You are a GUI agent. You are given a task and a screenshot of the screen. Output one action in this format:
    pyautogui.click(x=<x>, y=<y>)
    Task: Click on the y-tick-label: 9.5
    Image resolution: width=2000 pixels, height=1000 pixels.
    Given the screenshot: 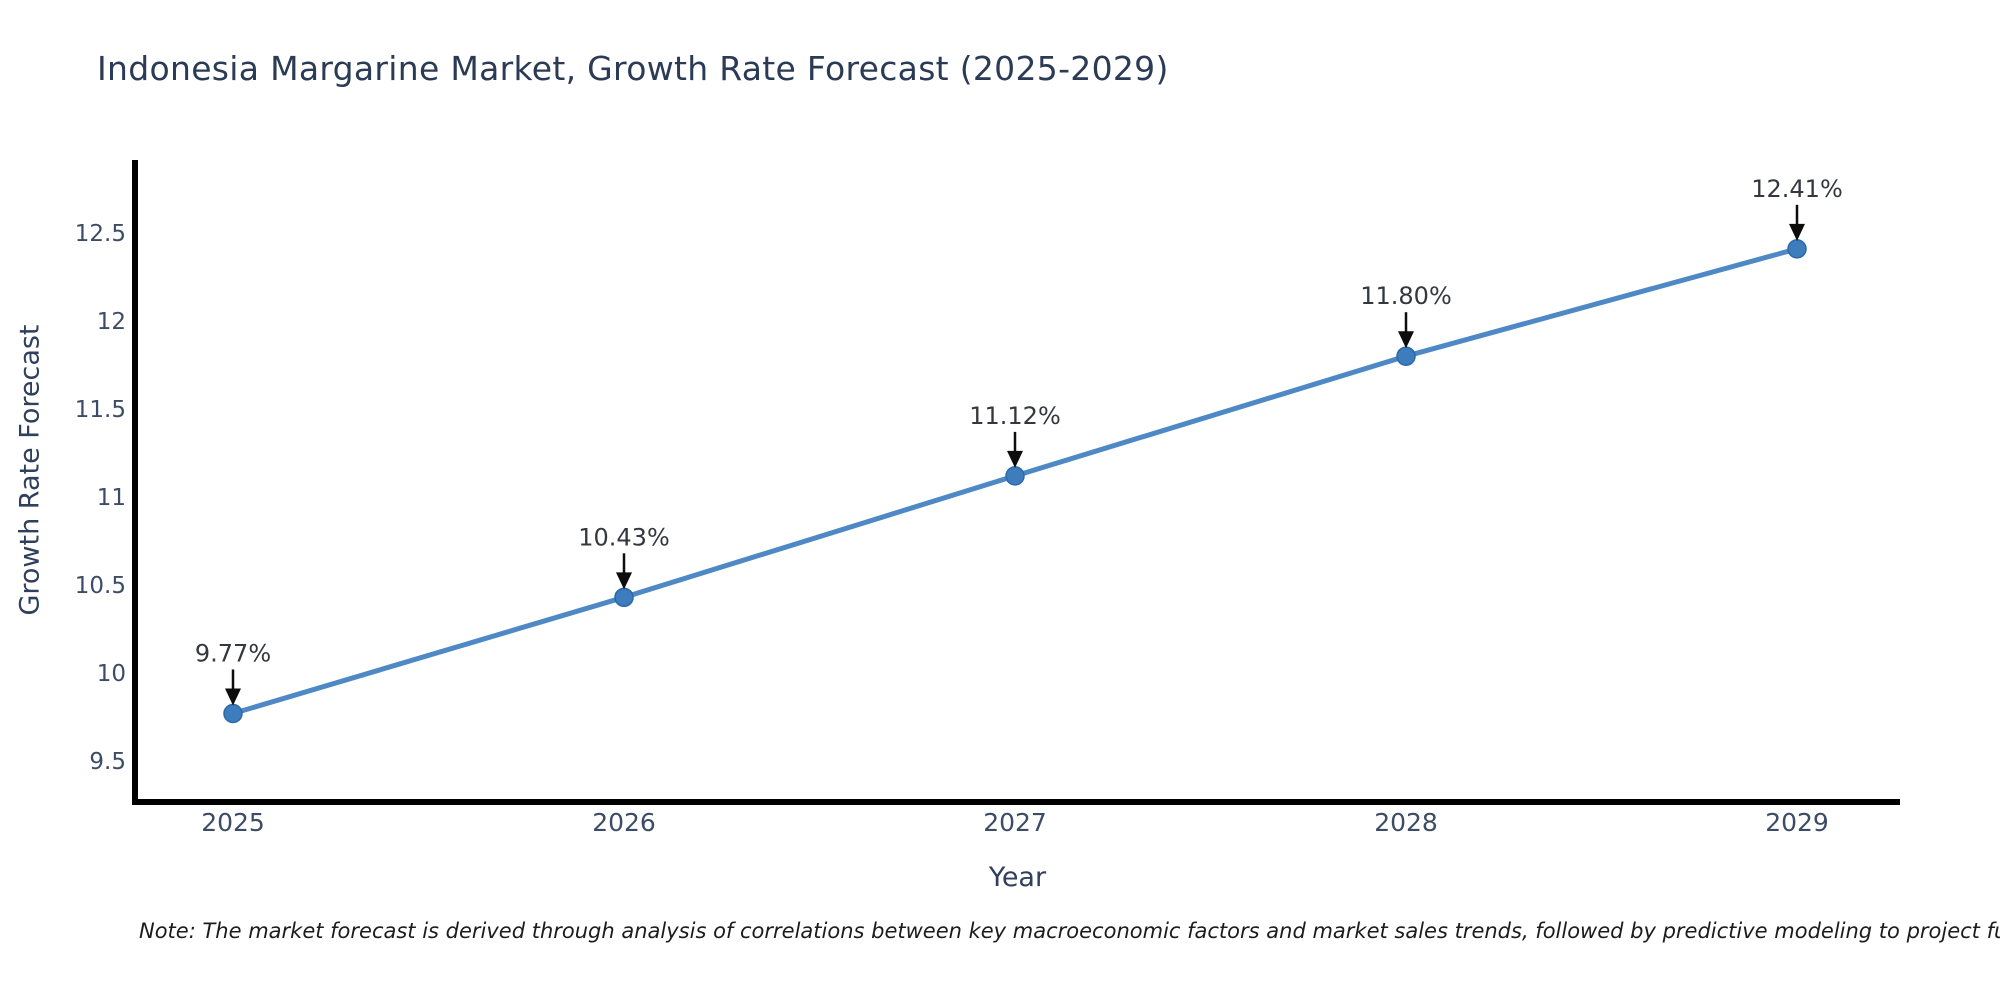 What is the action you would take?
    pyautogui.click(x=107, y=762)
    